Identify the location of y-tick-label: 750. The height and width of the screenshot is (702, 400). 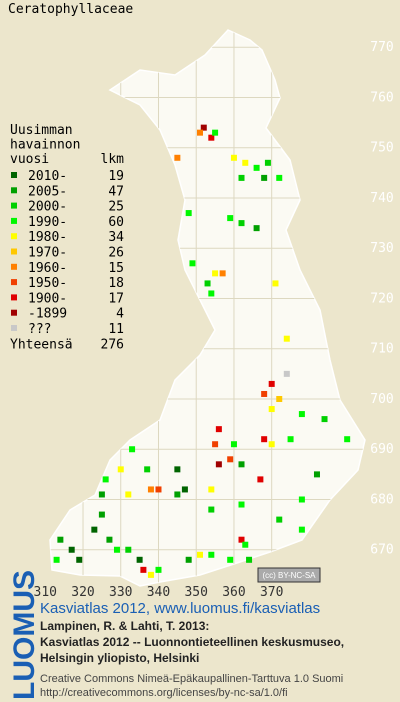
(381, 148).